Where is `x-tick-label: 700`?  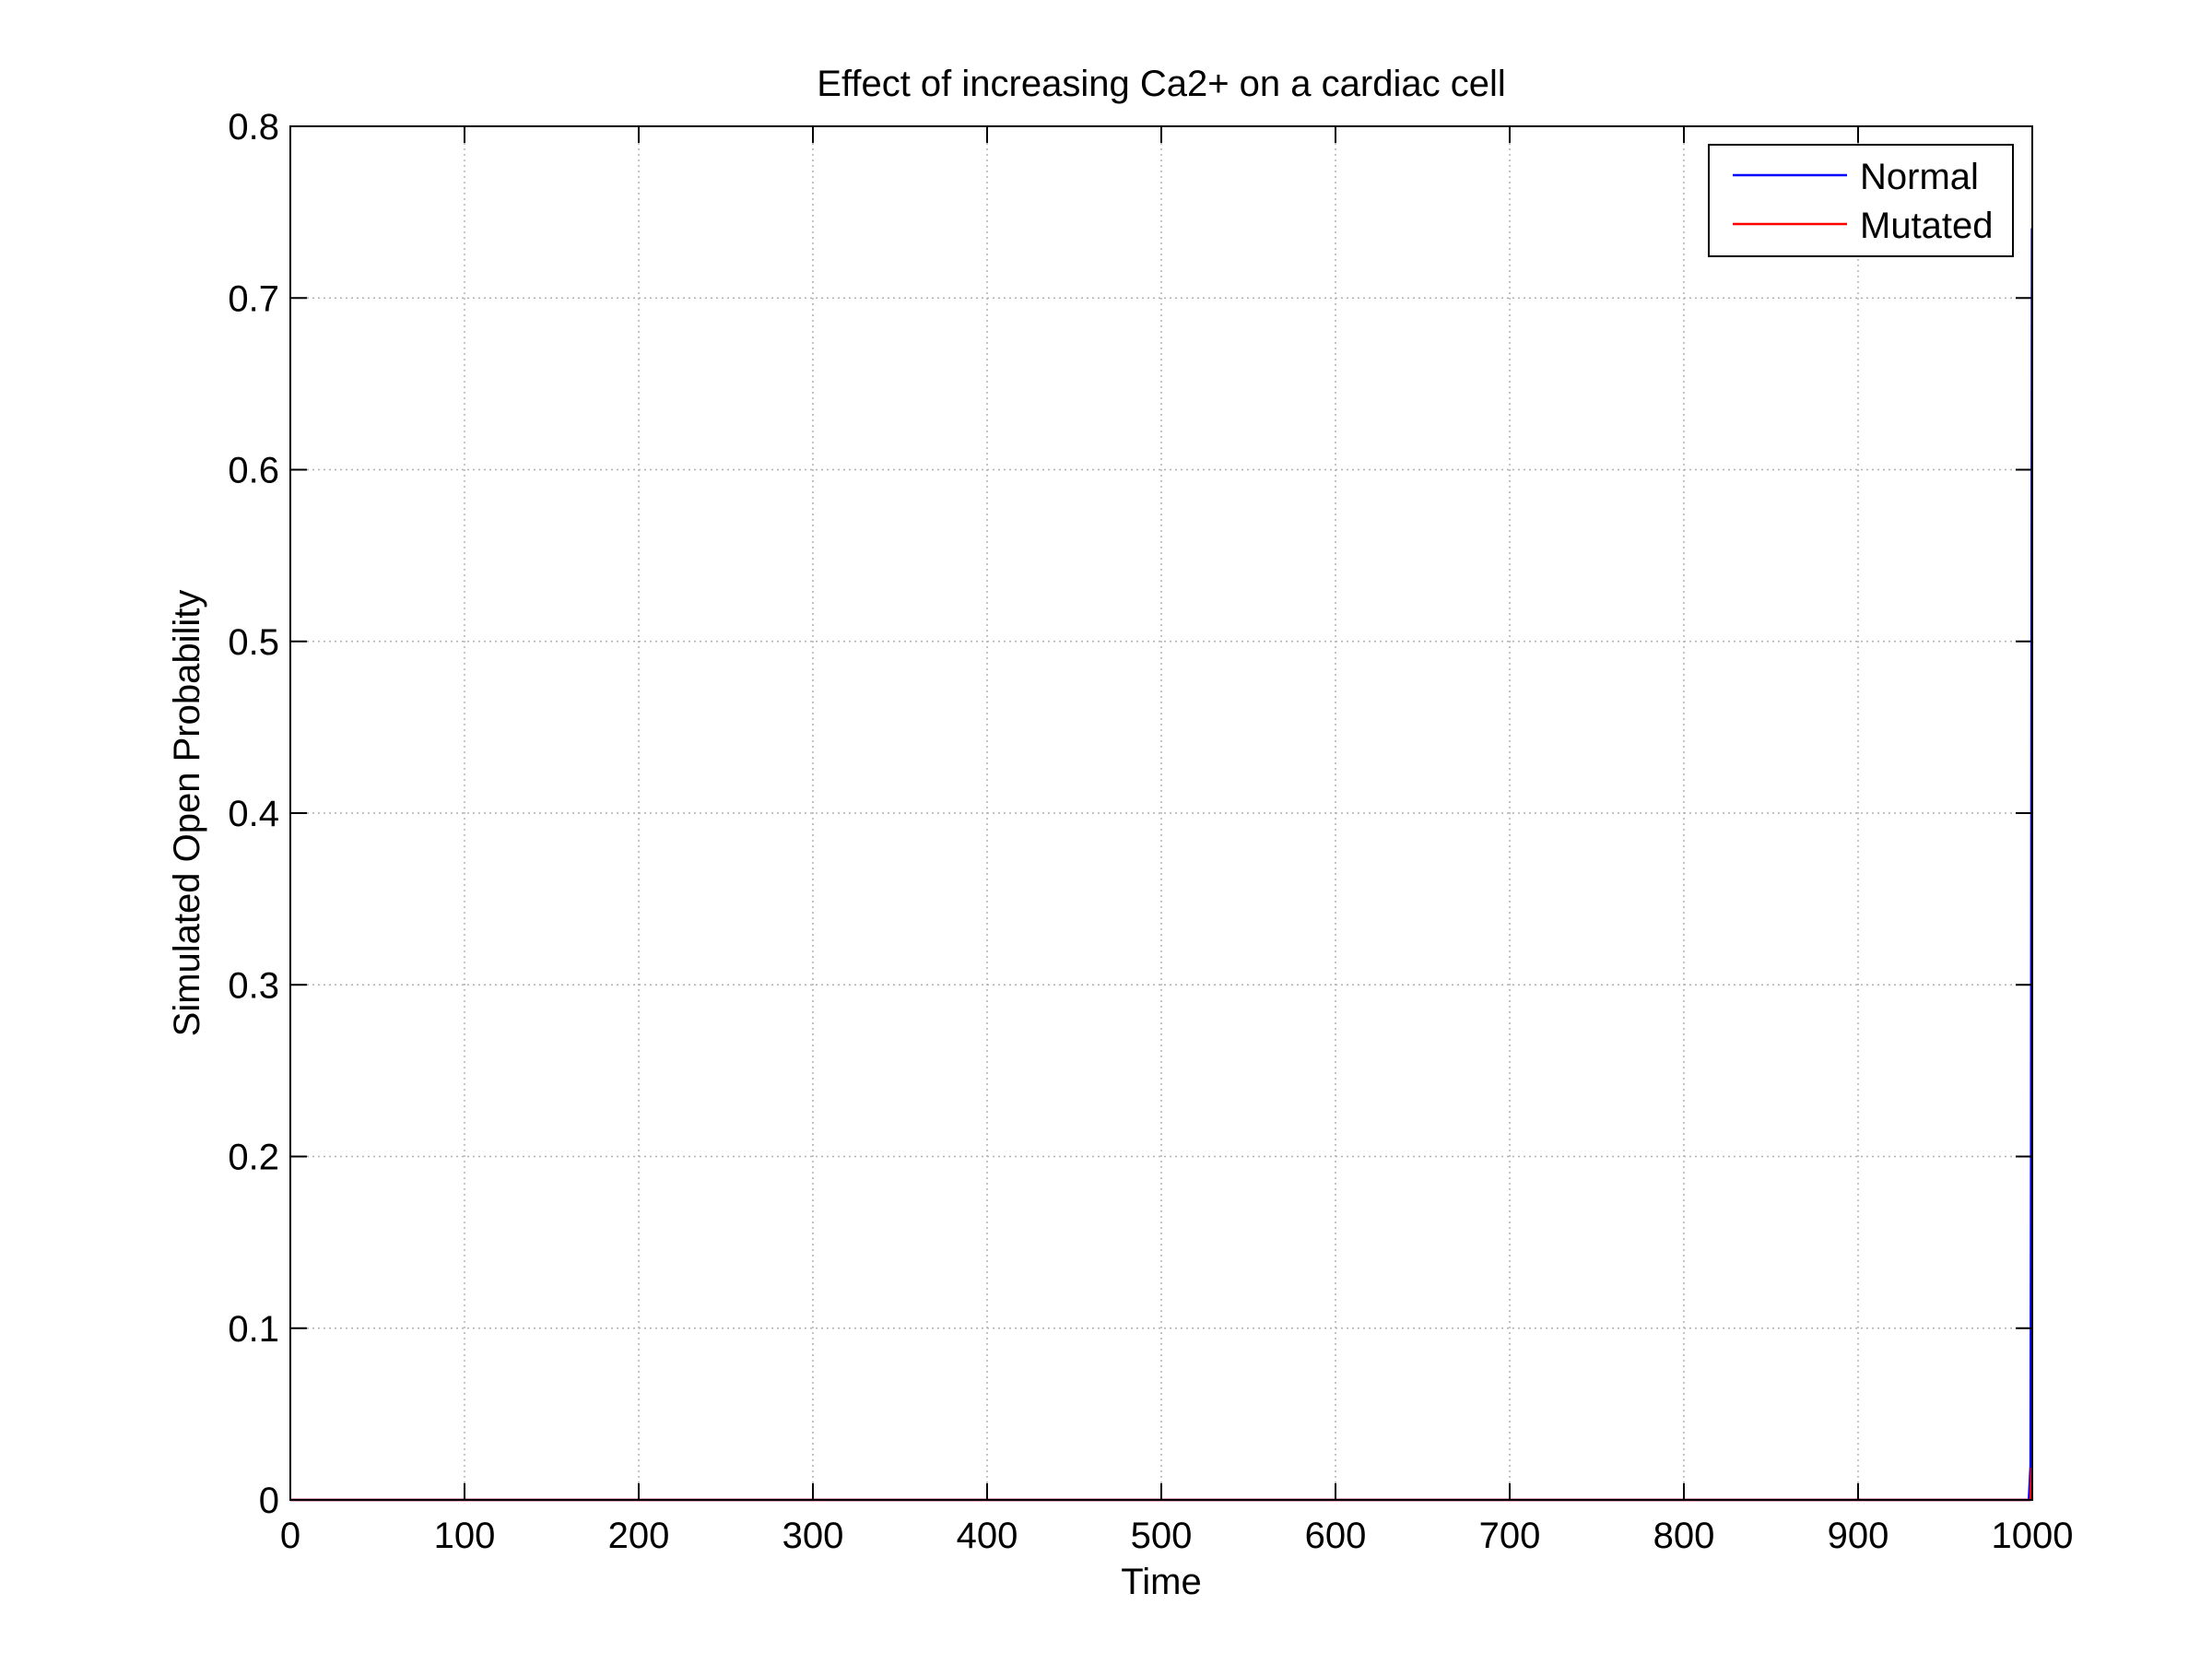
x-tick-label: 700 is located at coordinates (1510, 1536).